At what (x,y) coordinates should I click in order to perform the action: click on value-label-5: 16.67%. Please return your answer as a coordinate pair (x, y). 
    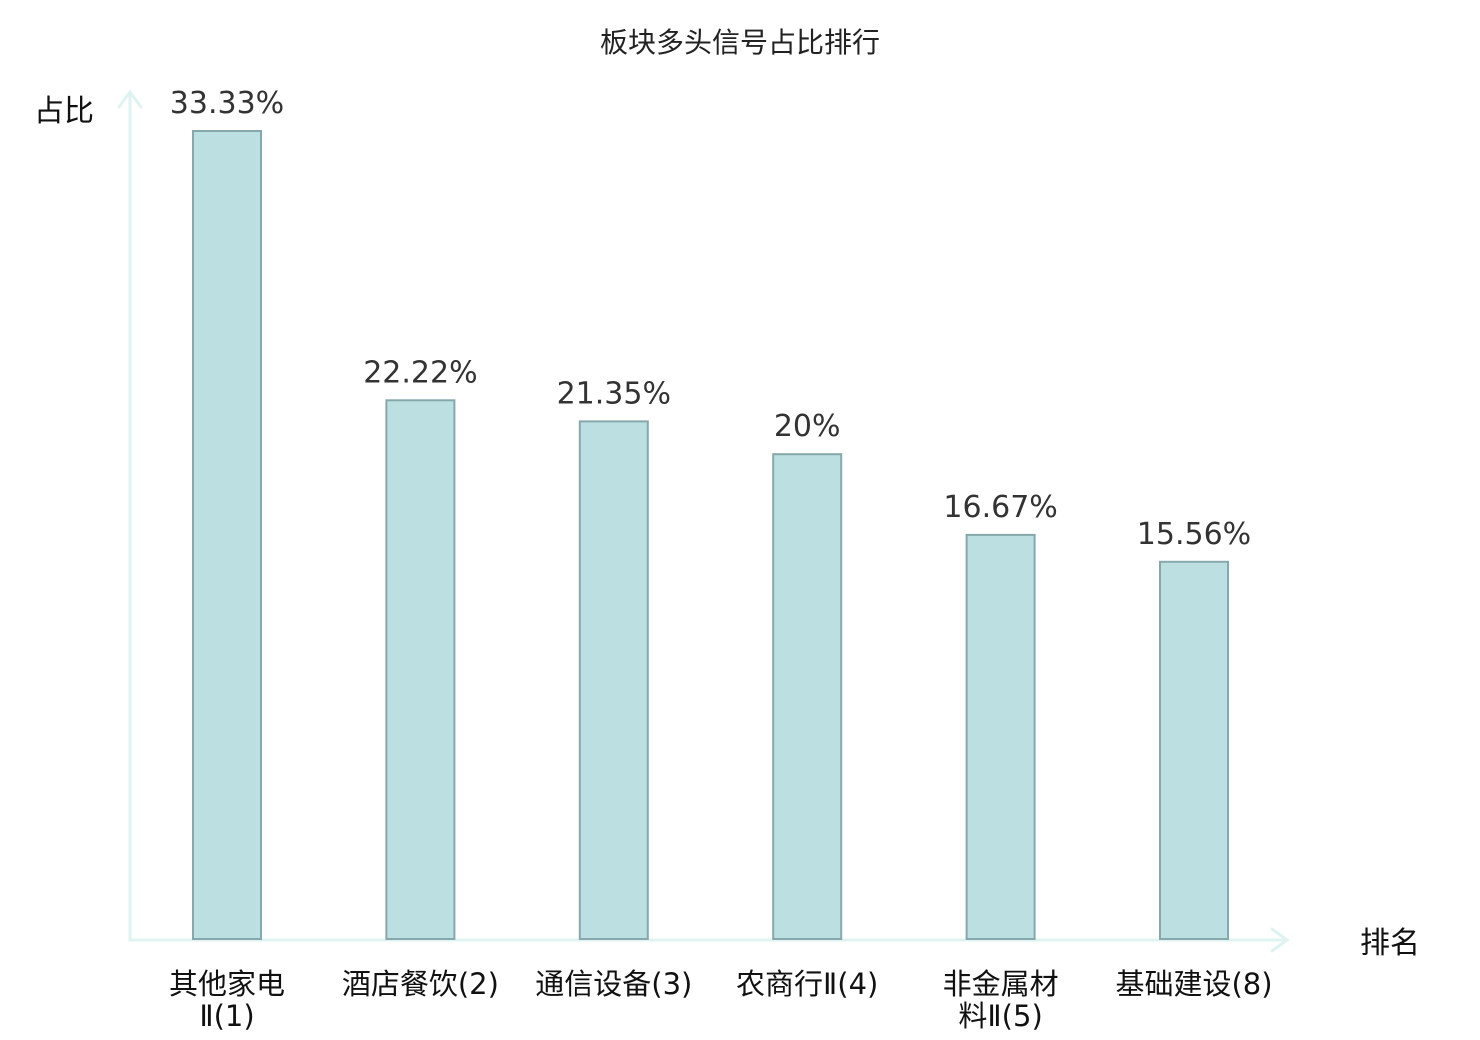
    Looking at the image, I should click on (1000, 507).